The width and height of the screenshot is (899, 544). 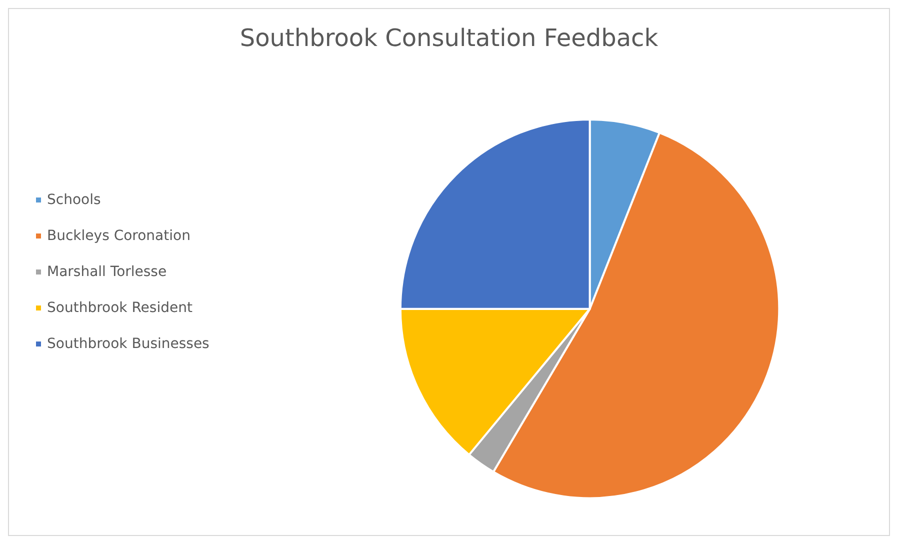 What do you see at coordinates (74, 200) in the screenshot?
I see `legend-label: Schools` at bounding box center [74, 200].